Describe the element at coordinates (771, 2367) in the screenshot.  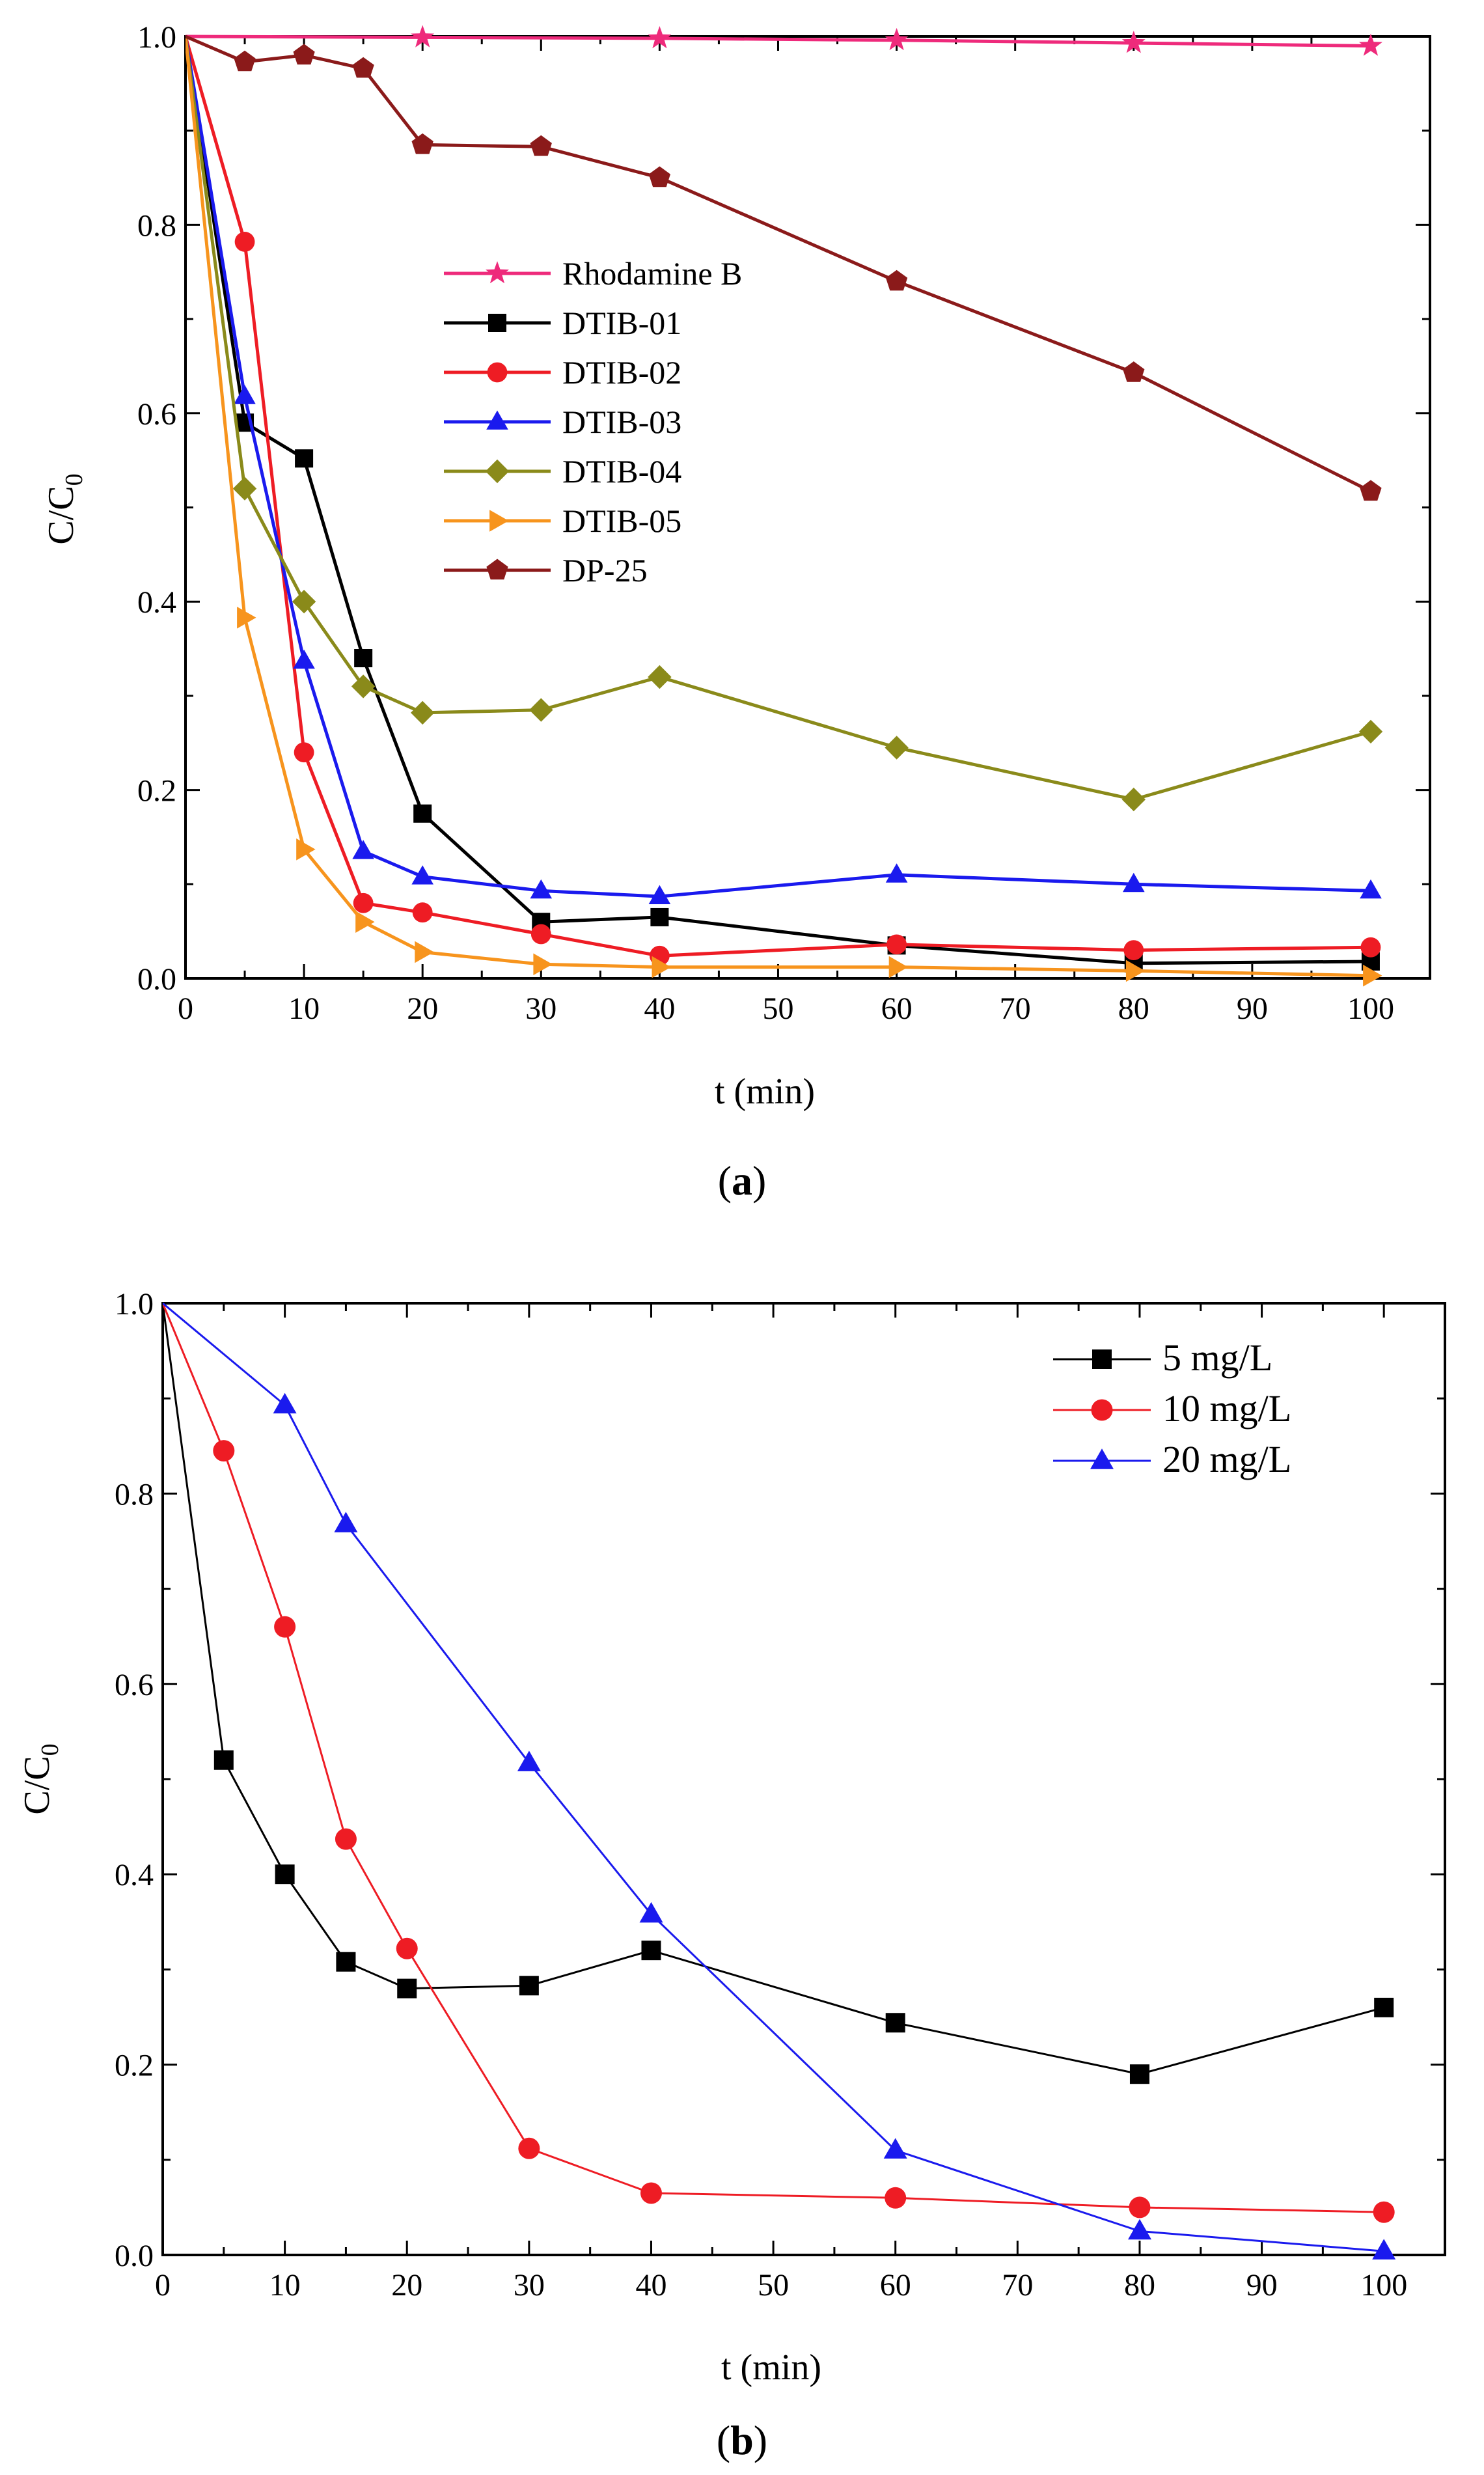
I see `panel-b-x-axis-label: t (min)` at that location.